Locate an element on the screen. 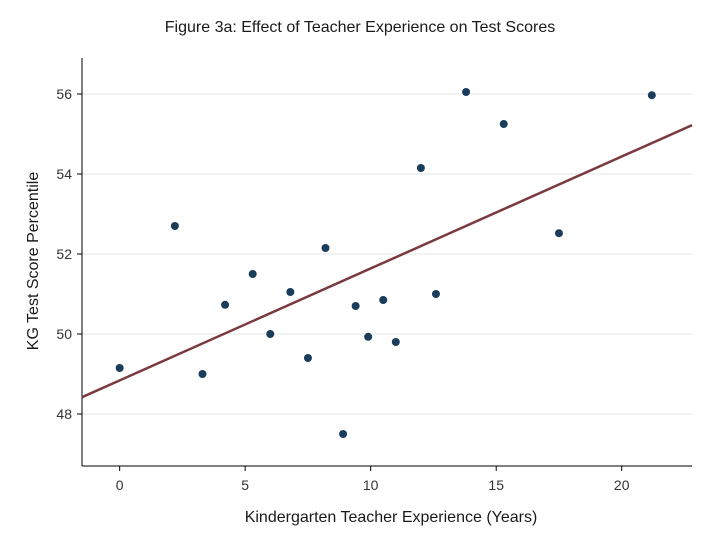 Image resolution: width=720 pixels, height=540 pixels. x-tick-label-10: 10 is located at coordinates (371, 485).